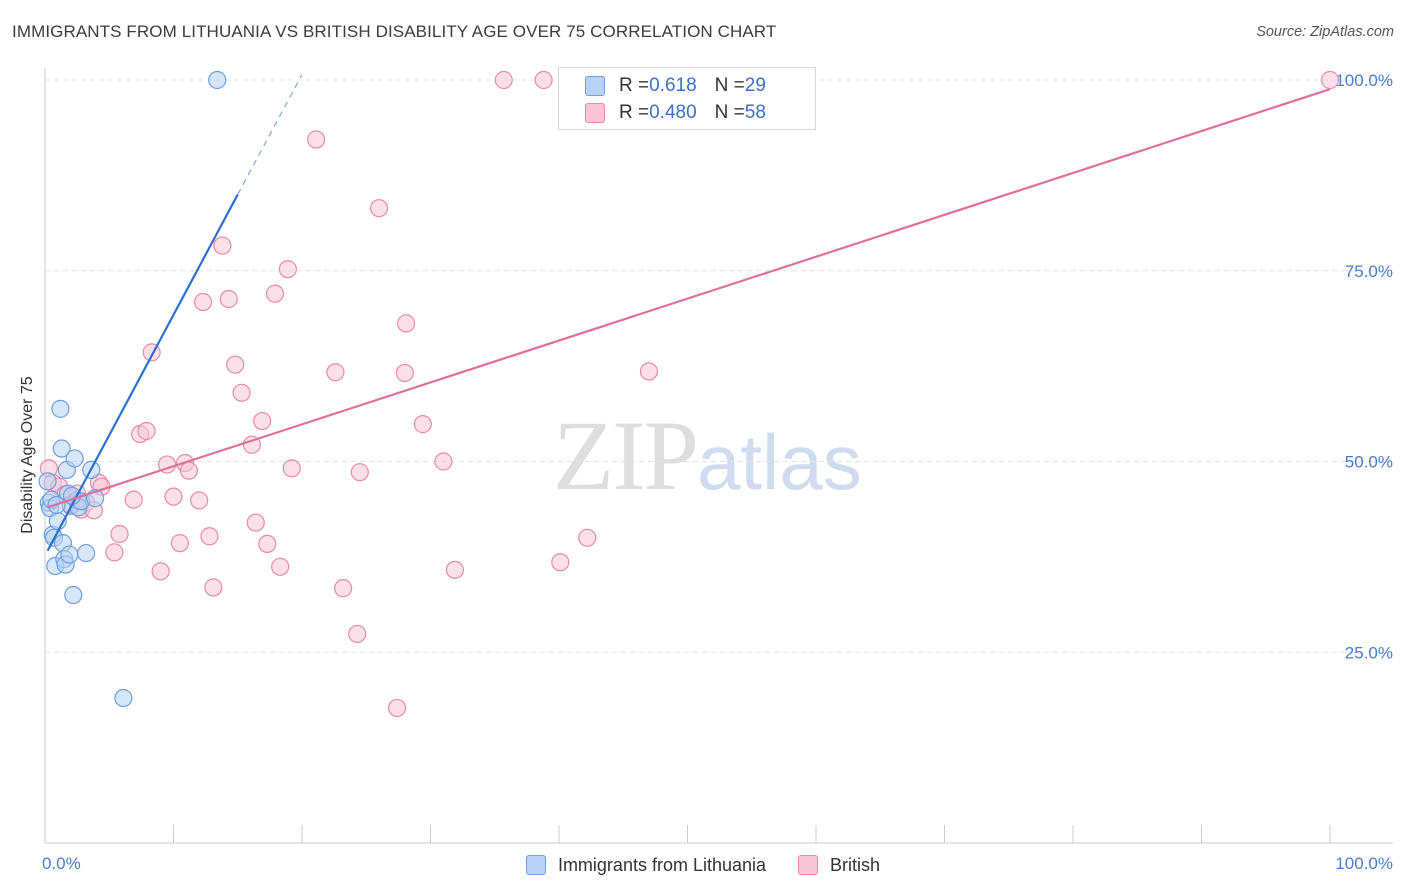 This screenshot has width=1406, height=892. What do you see at coordinates (662, 864) in the screenshot?
I see `legend-label-lithuania: Immigrants from Lithuania` at bounding box center [662, 864].